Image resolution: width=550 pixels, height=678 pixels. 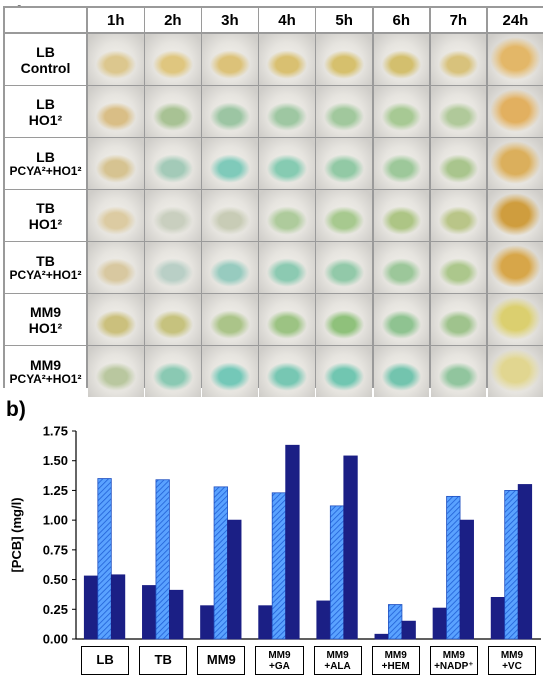 I want to click on time-header: 2h, so click(x=173, y=20).